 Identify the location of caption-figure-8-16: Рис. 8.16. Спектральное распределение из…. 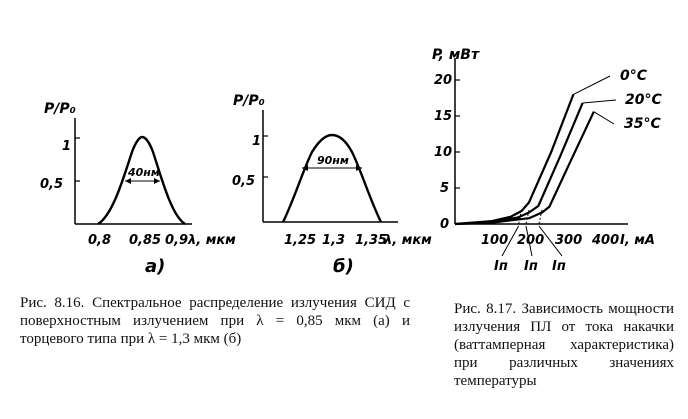
(215, 321).